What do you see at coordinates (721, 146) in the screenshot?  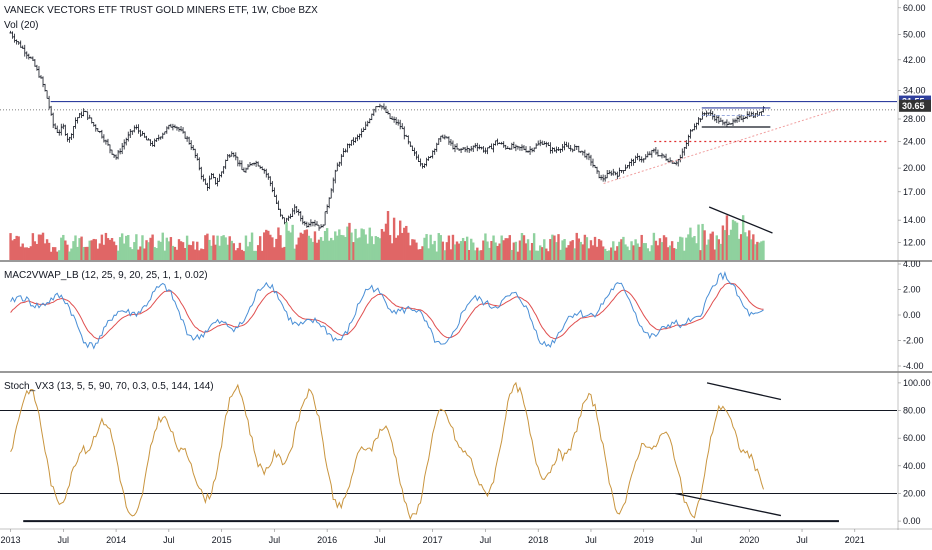 I see `trend-line` at bounding box center [721, 146].